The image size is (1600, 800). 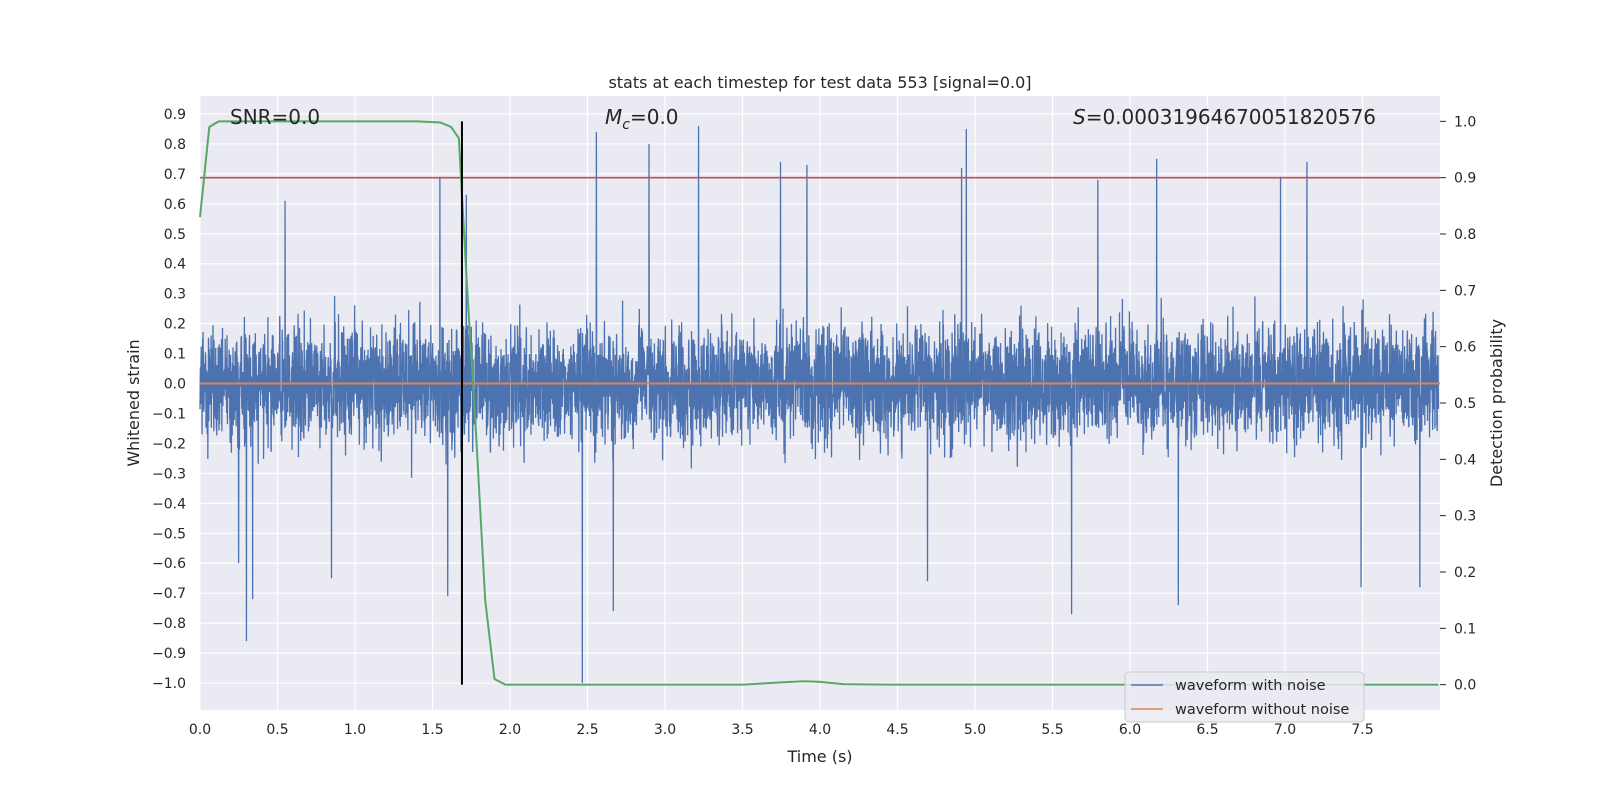 What do you see at coordinates (355, 730) in the screenshot?
I see `x-tick-label: 1.0` at bounding box center [355, 730].